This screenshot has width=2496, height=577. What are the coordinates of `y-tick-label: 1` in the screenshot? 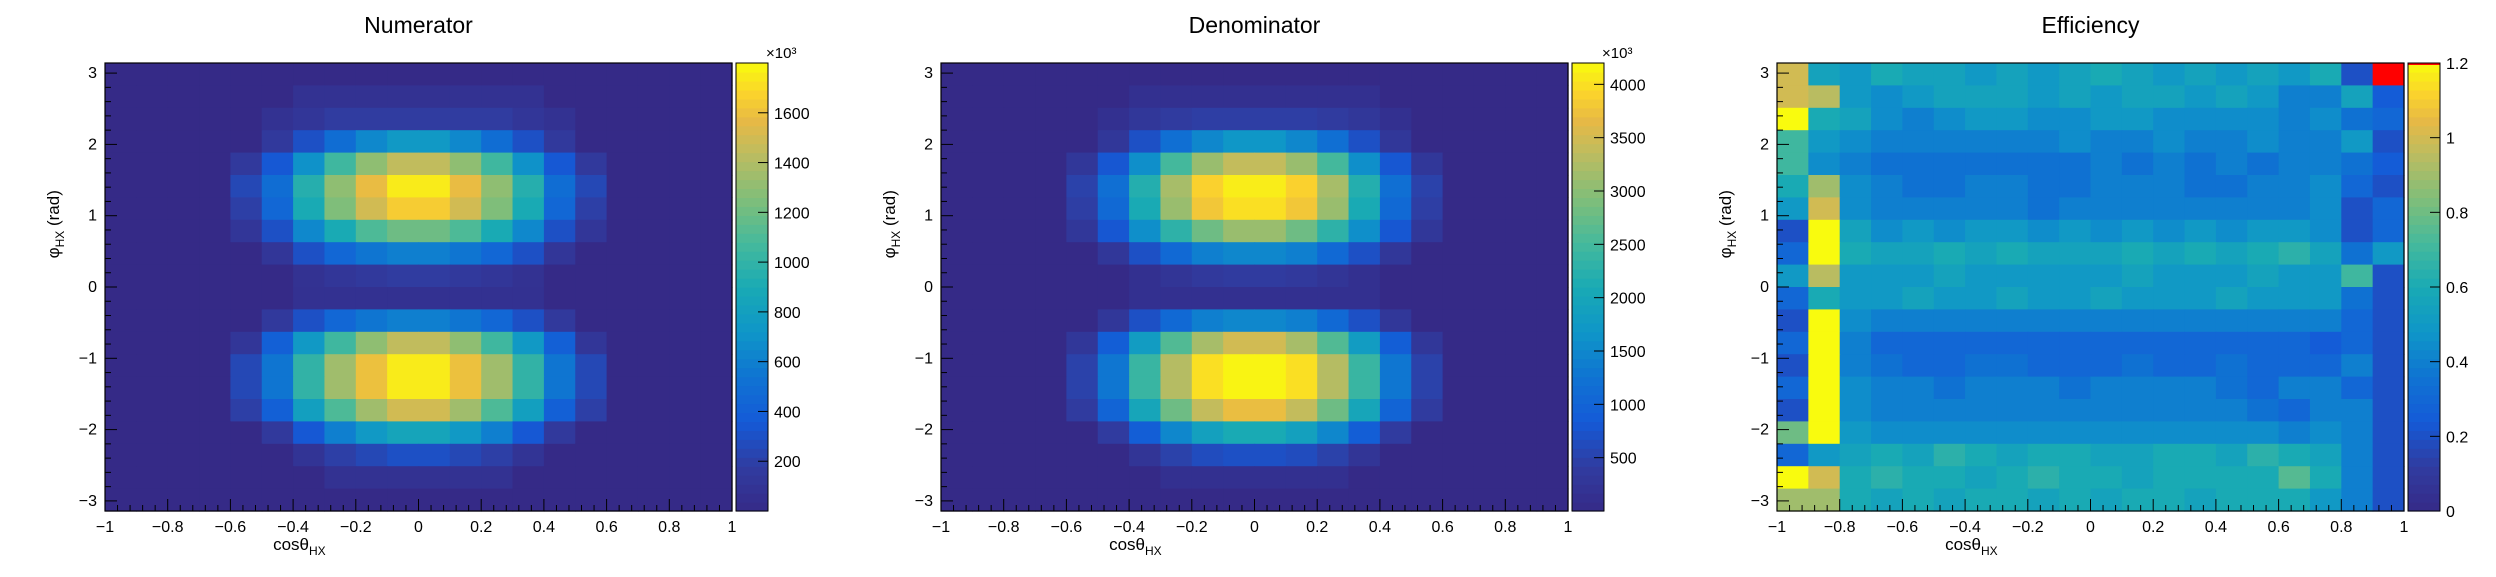 It's located at (92, 216).